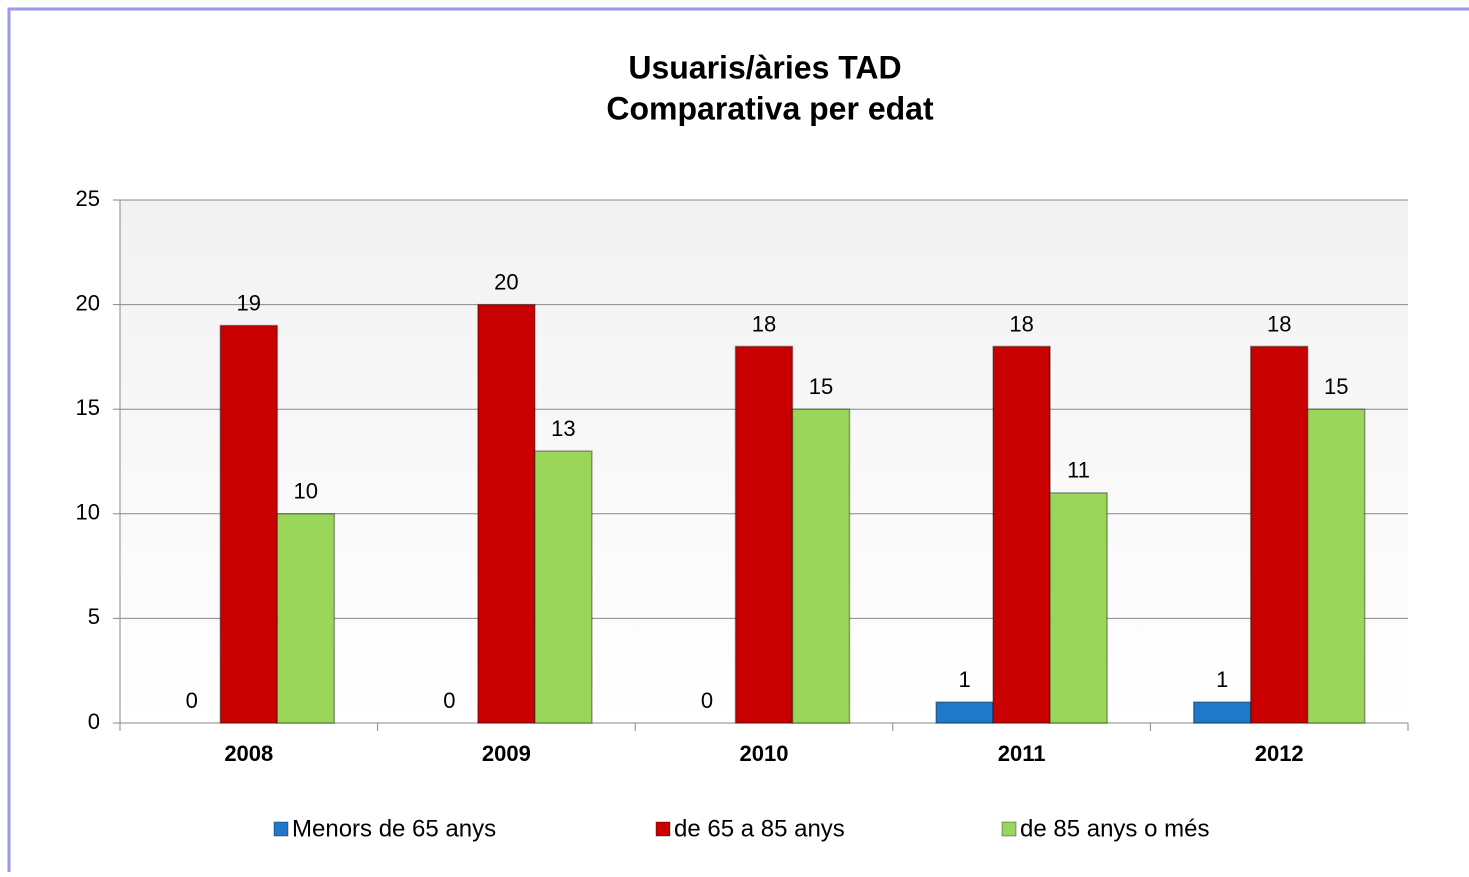  I want to click on y-tick-label: 15, so click(88, 407).